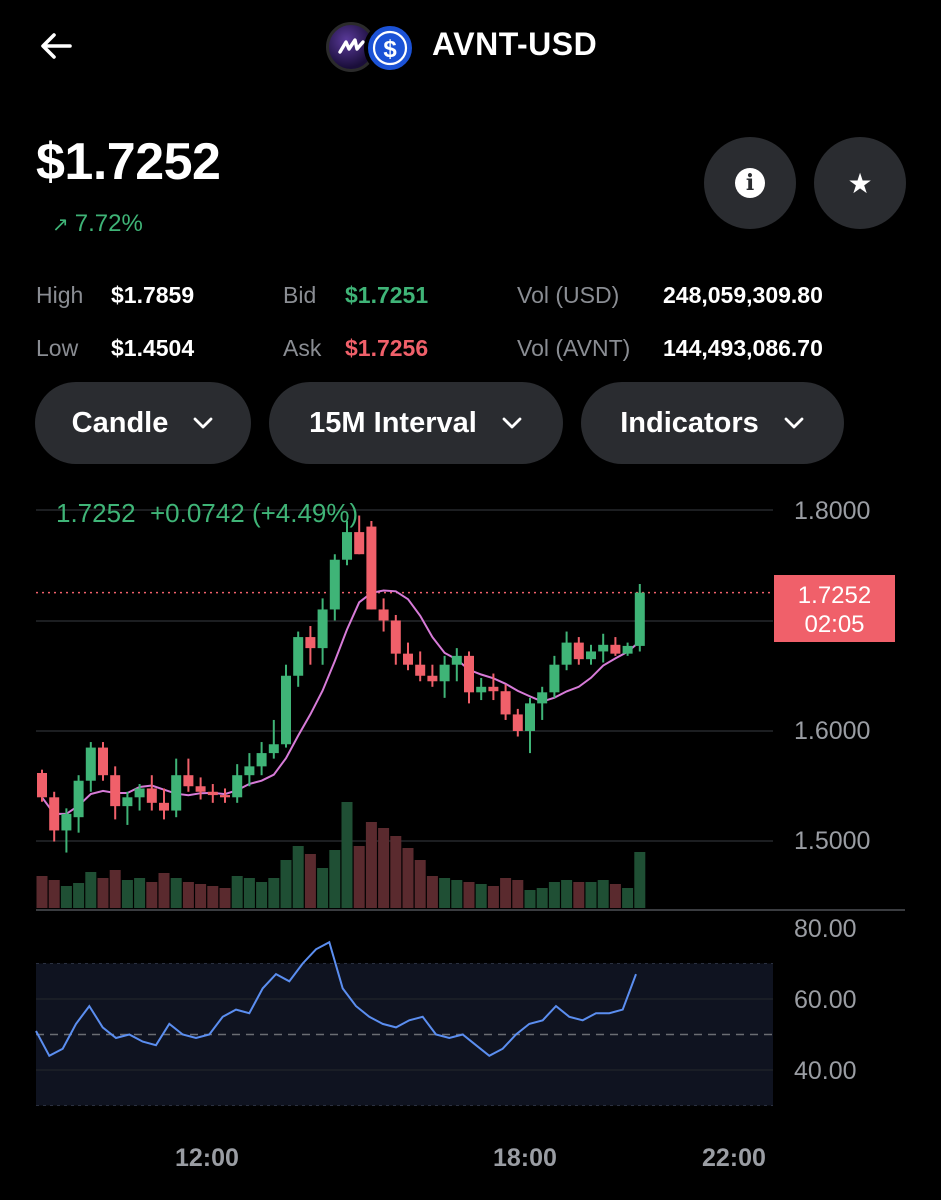  What do you see at coordinates (207, 513) in the screenshot?
I see `ohlc-readout: 1.7252 +0.0742 (+4.49%)` at bounding box center [207, 513].